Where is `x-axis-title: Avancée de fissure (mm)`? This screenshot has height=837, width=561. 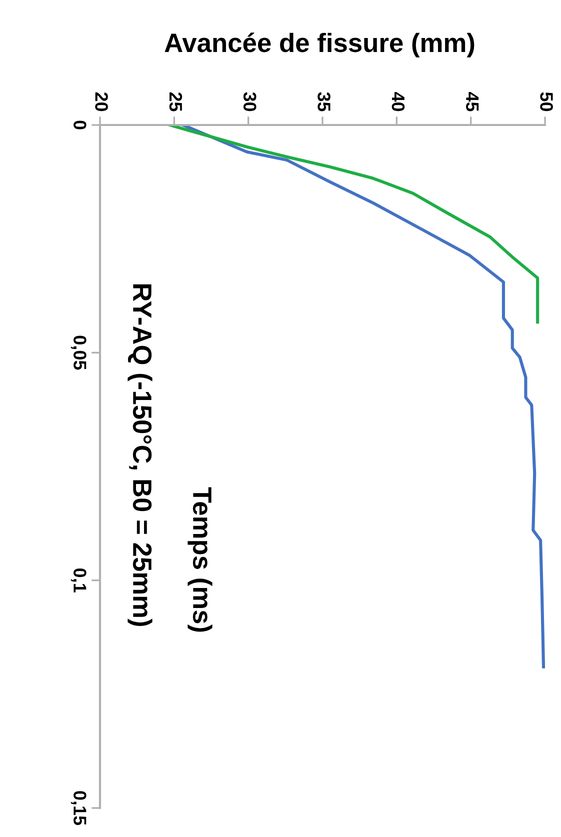 x-axis-title: Avancée de fissure (mm) is located at coordinates (319, 45).